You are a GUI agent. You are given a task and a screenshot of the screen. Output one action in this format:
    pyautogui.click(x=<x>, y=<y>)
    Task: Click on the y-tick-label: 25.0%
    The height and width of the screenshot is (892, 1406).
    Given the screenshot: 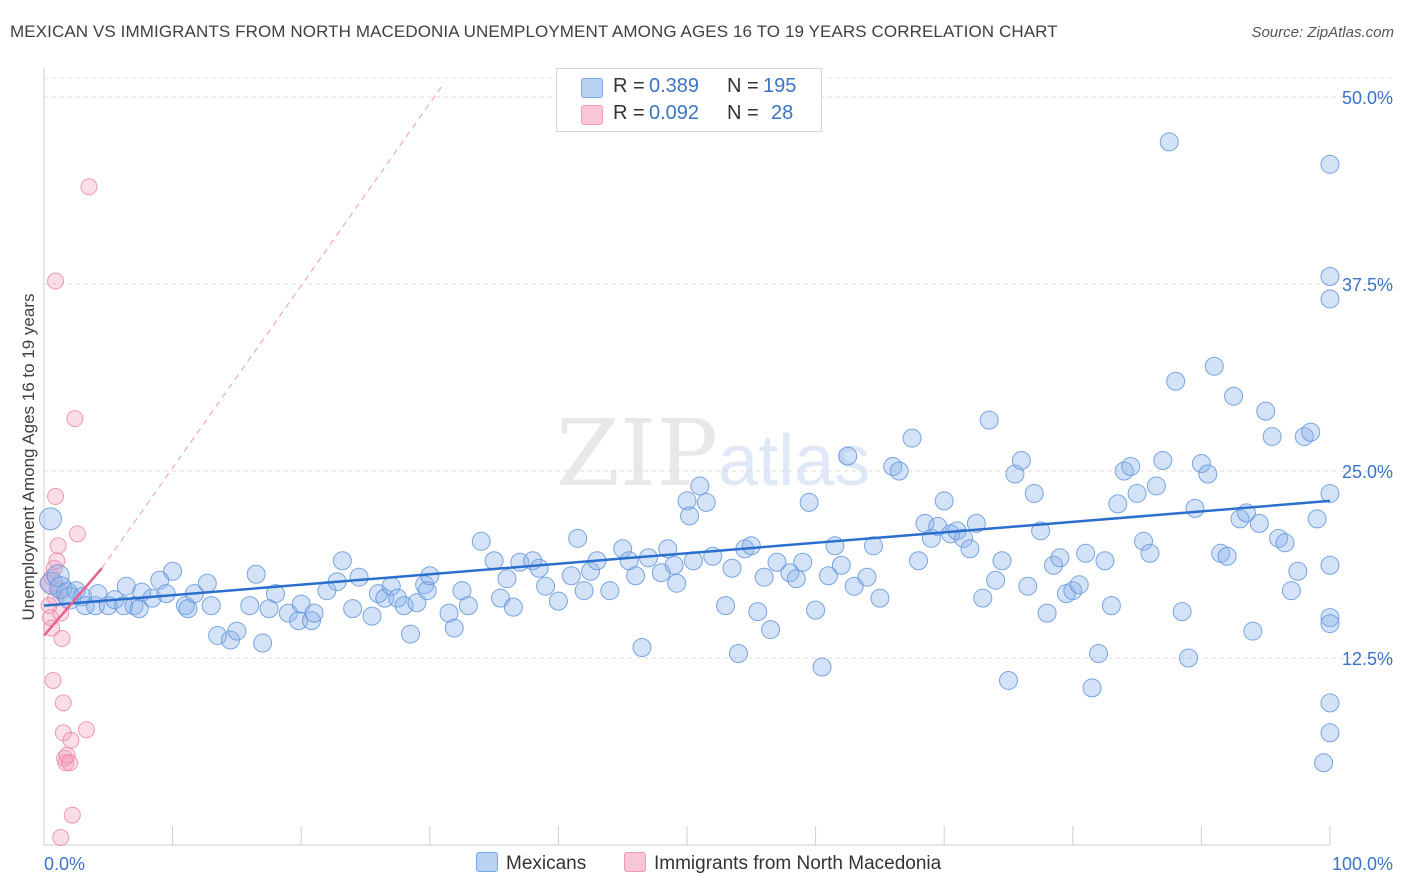 What is the action you would take?
    pyautogui.click(x=1367, y=472)
    